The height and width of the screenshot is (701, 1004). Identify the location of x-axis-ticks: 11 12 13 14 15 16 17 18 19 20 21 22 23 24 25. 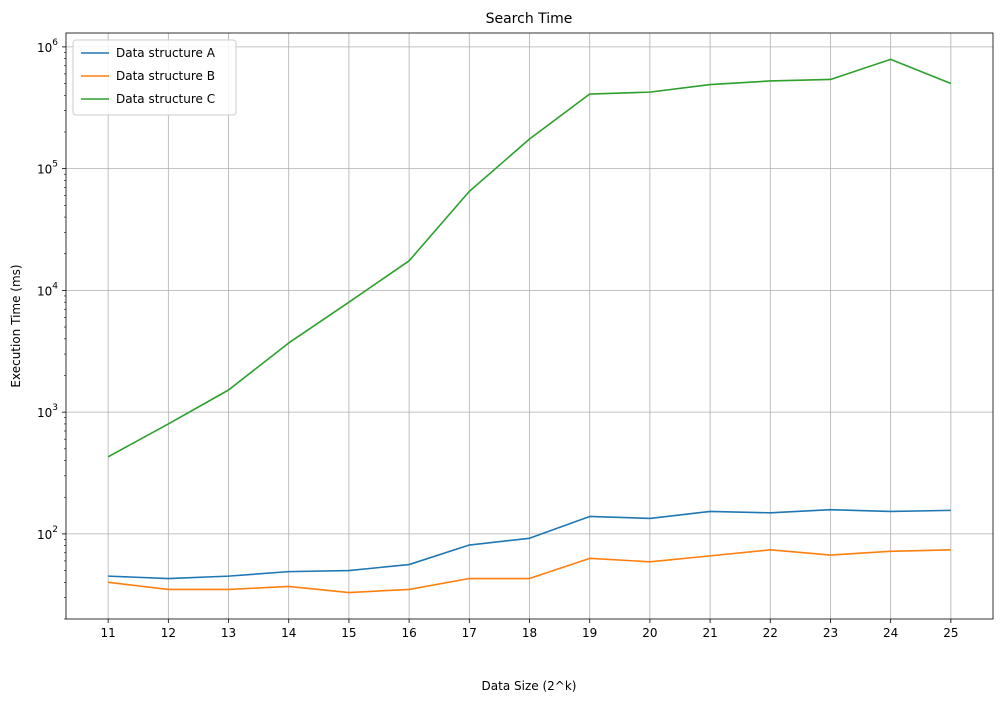
(529, 629).